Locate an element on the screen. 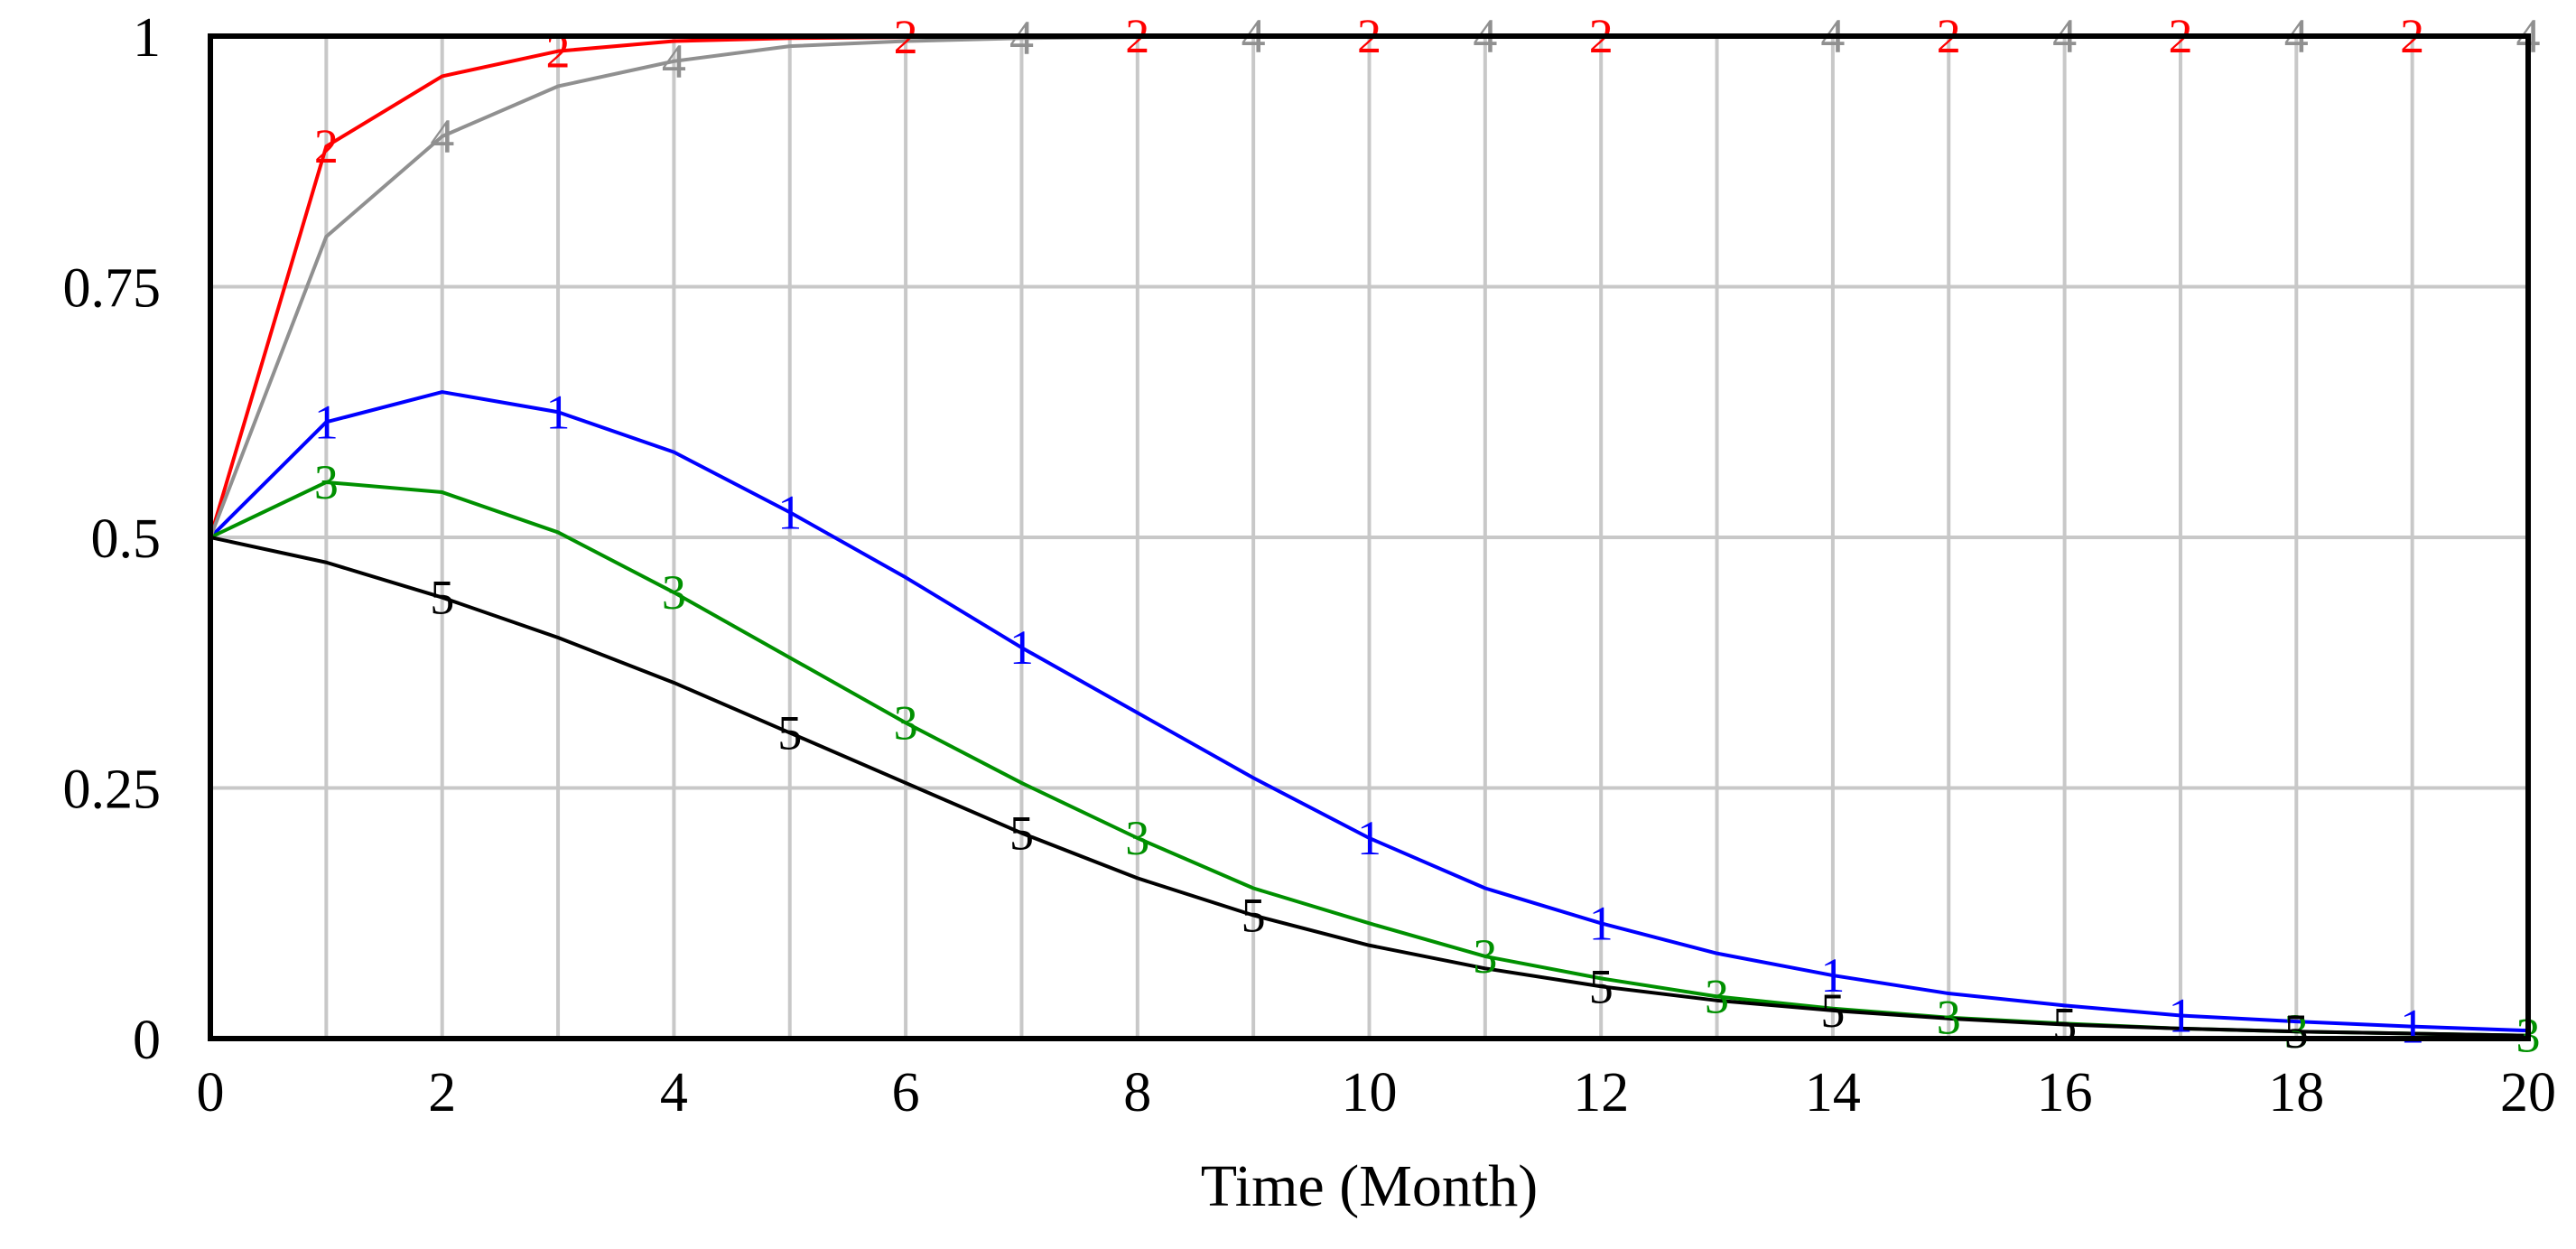  x-tick-label: 0 is located at coordinates (211, 1092).